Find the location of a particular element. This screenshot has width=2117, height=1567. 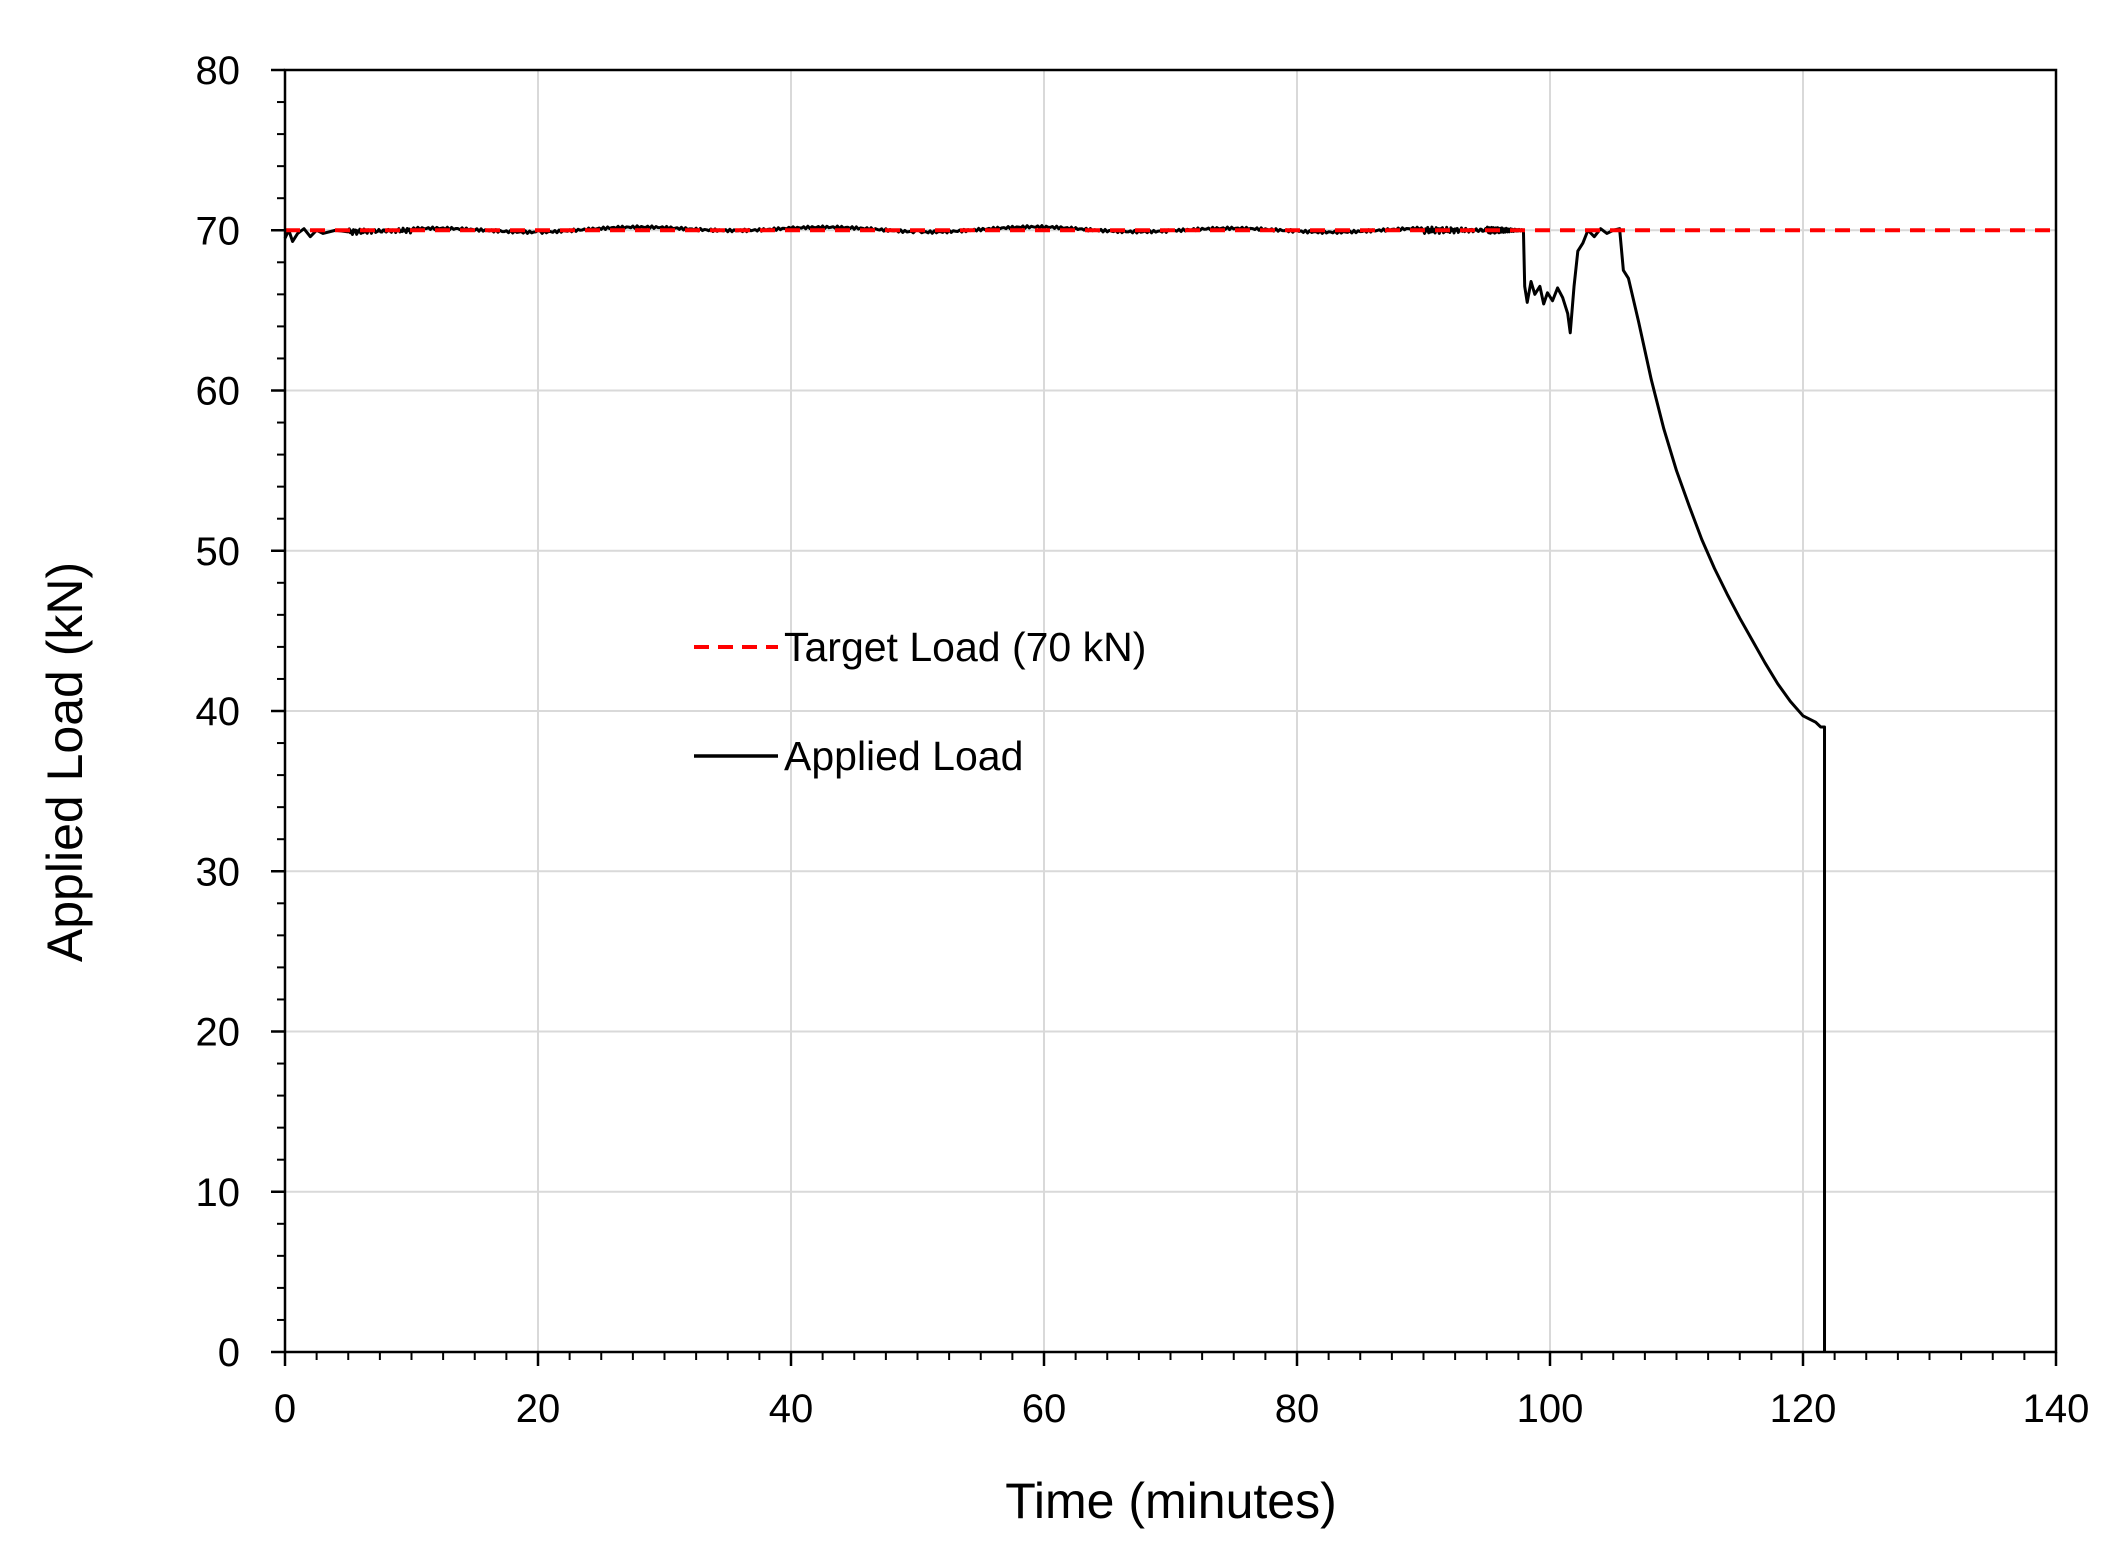

legend-applied-label: Applied Load is located at coordinates (903, 756).